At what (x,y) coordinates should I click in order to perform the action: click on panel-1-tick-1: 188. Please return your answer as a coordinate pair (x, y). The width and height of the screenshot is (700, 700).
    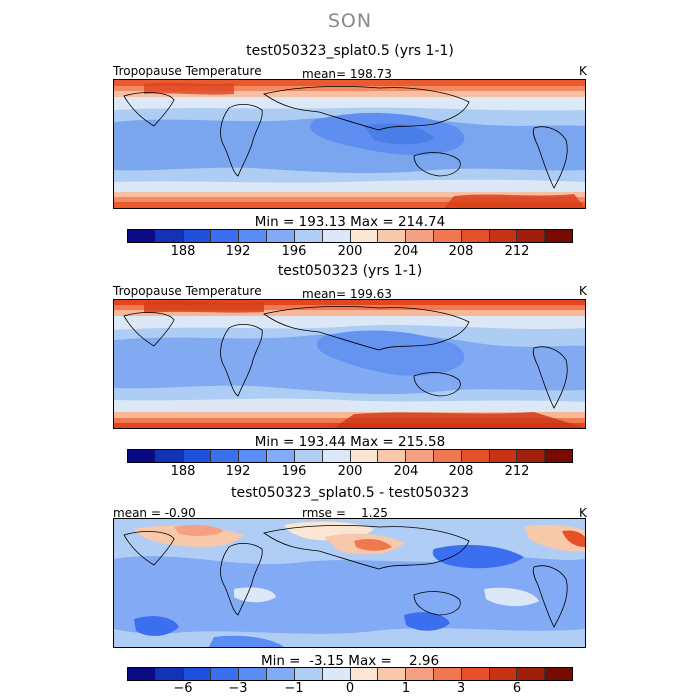
    Looking at the image, I should click on (183, 251).